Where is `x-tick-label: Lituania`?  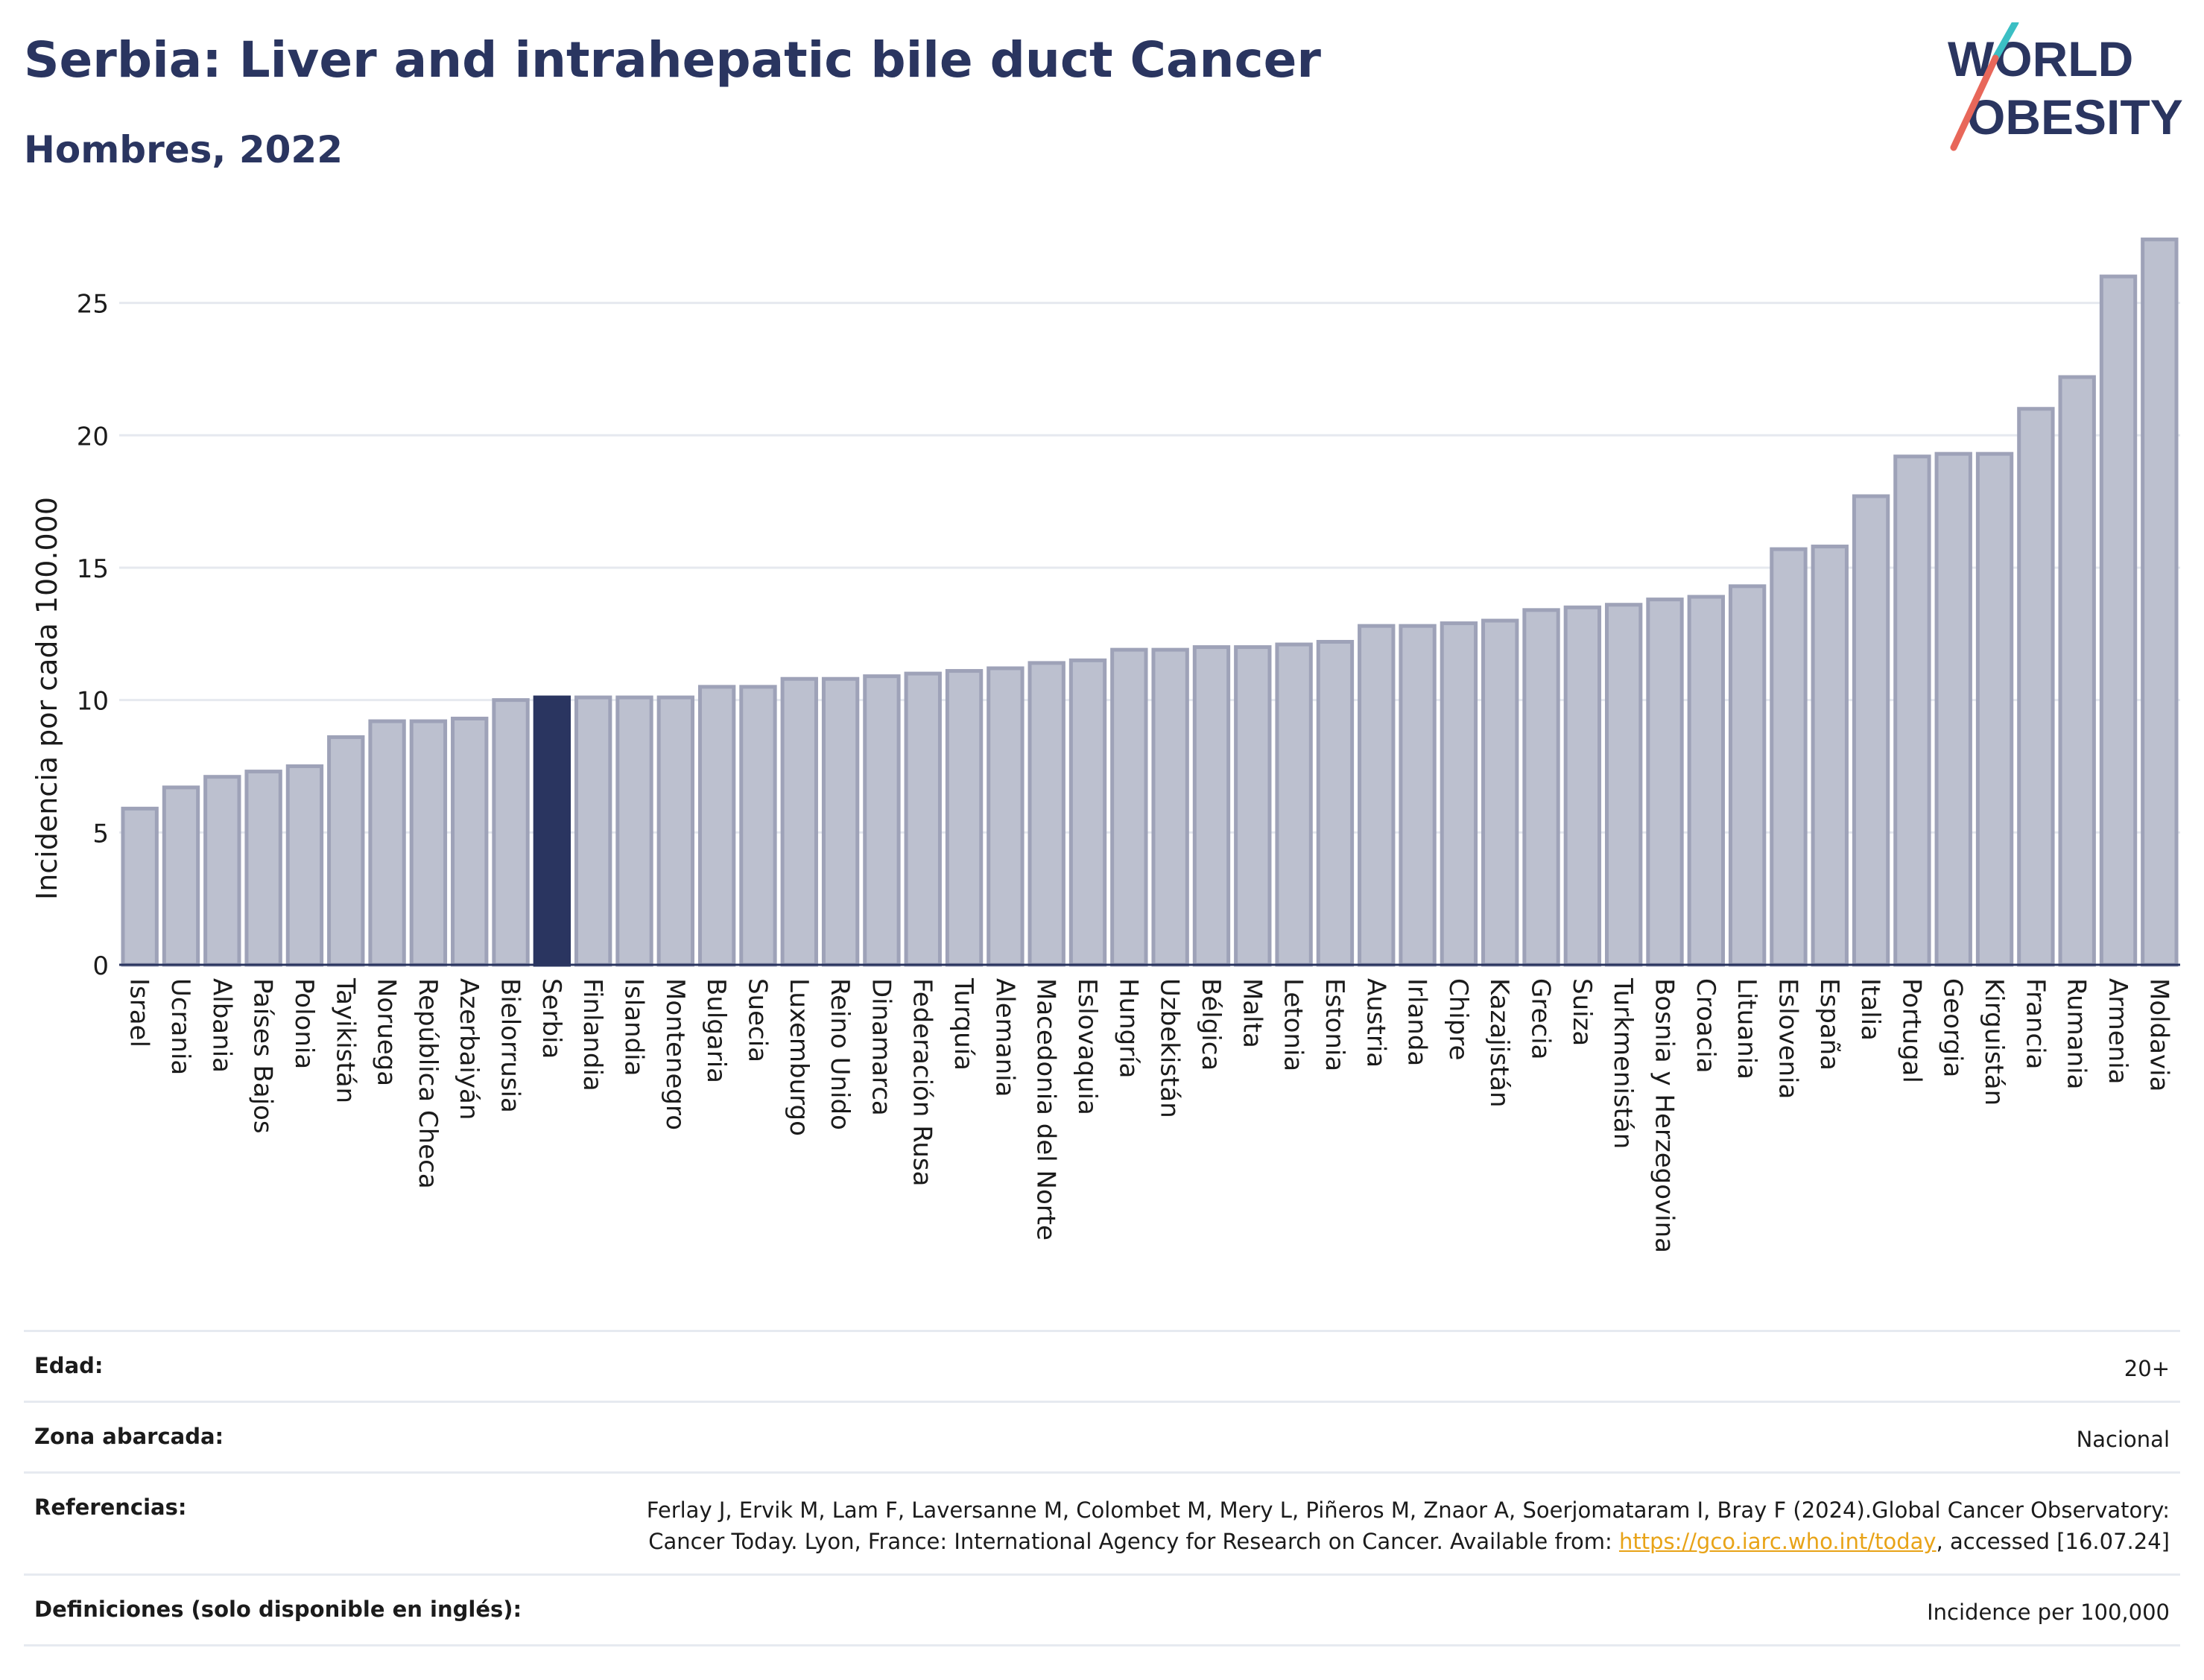 x-tick-label: Lituania is located at coordinates (1746, 1029).